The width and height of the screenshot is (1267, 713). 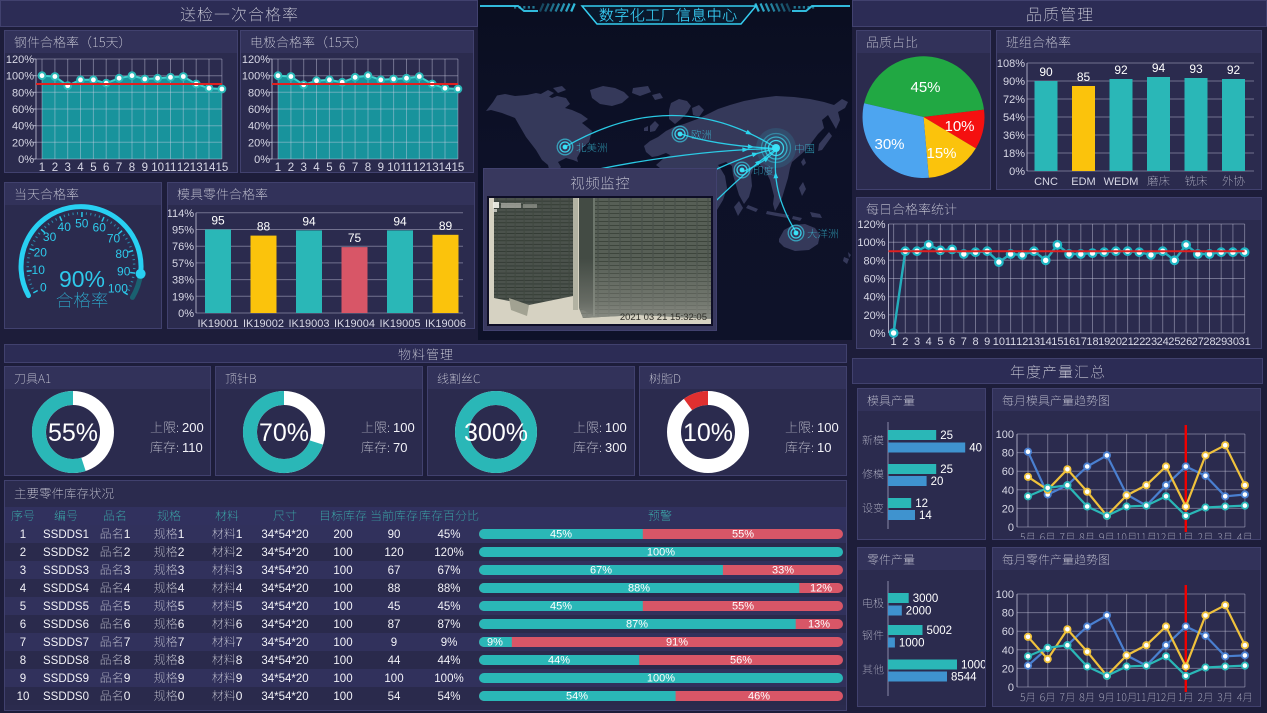 What do you see at coordinates (66, 625) in the screenshot?
I see `svg-text: SSDDS6` at bounding box center [66, 625].